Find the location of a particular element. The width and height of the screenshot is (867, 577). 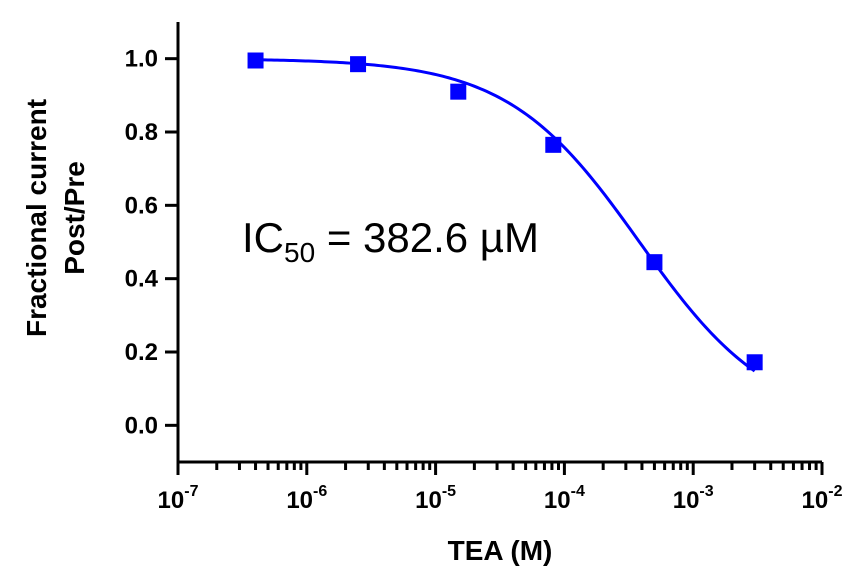

x-tick-exponent: -5 is located at coordinates (449, 491).